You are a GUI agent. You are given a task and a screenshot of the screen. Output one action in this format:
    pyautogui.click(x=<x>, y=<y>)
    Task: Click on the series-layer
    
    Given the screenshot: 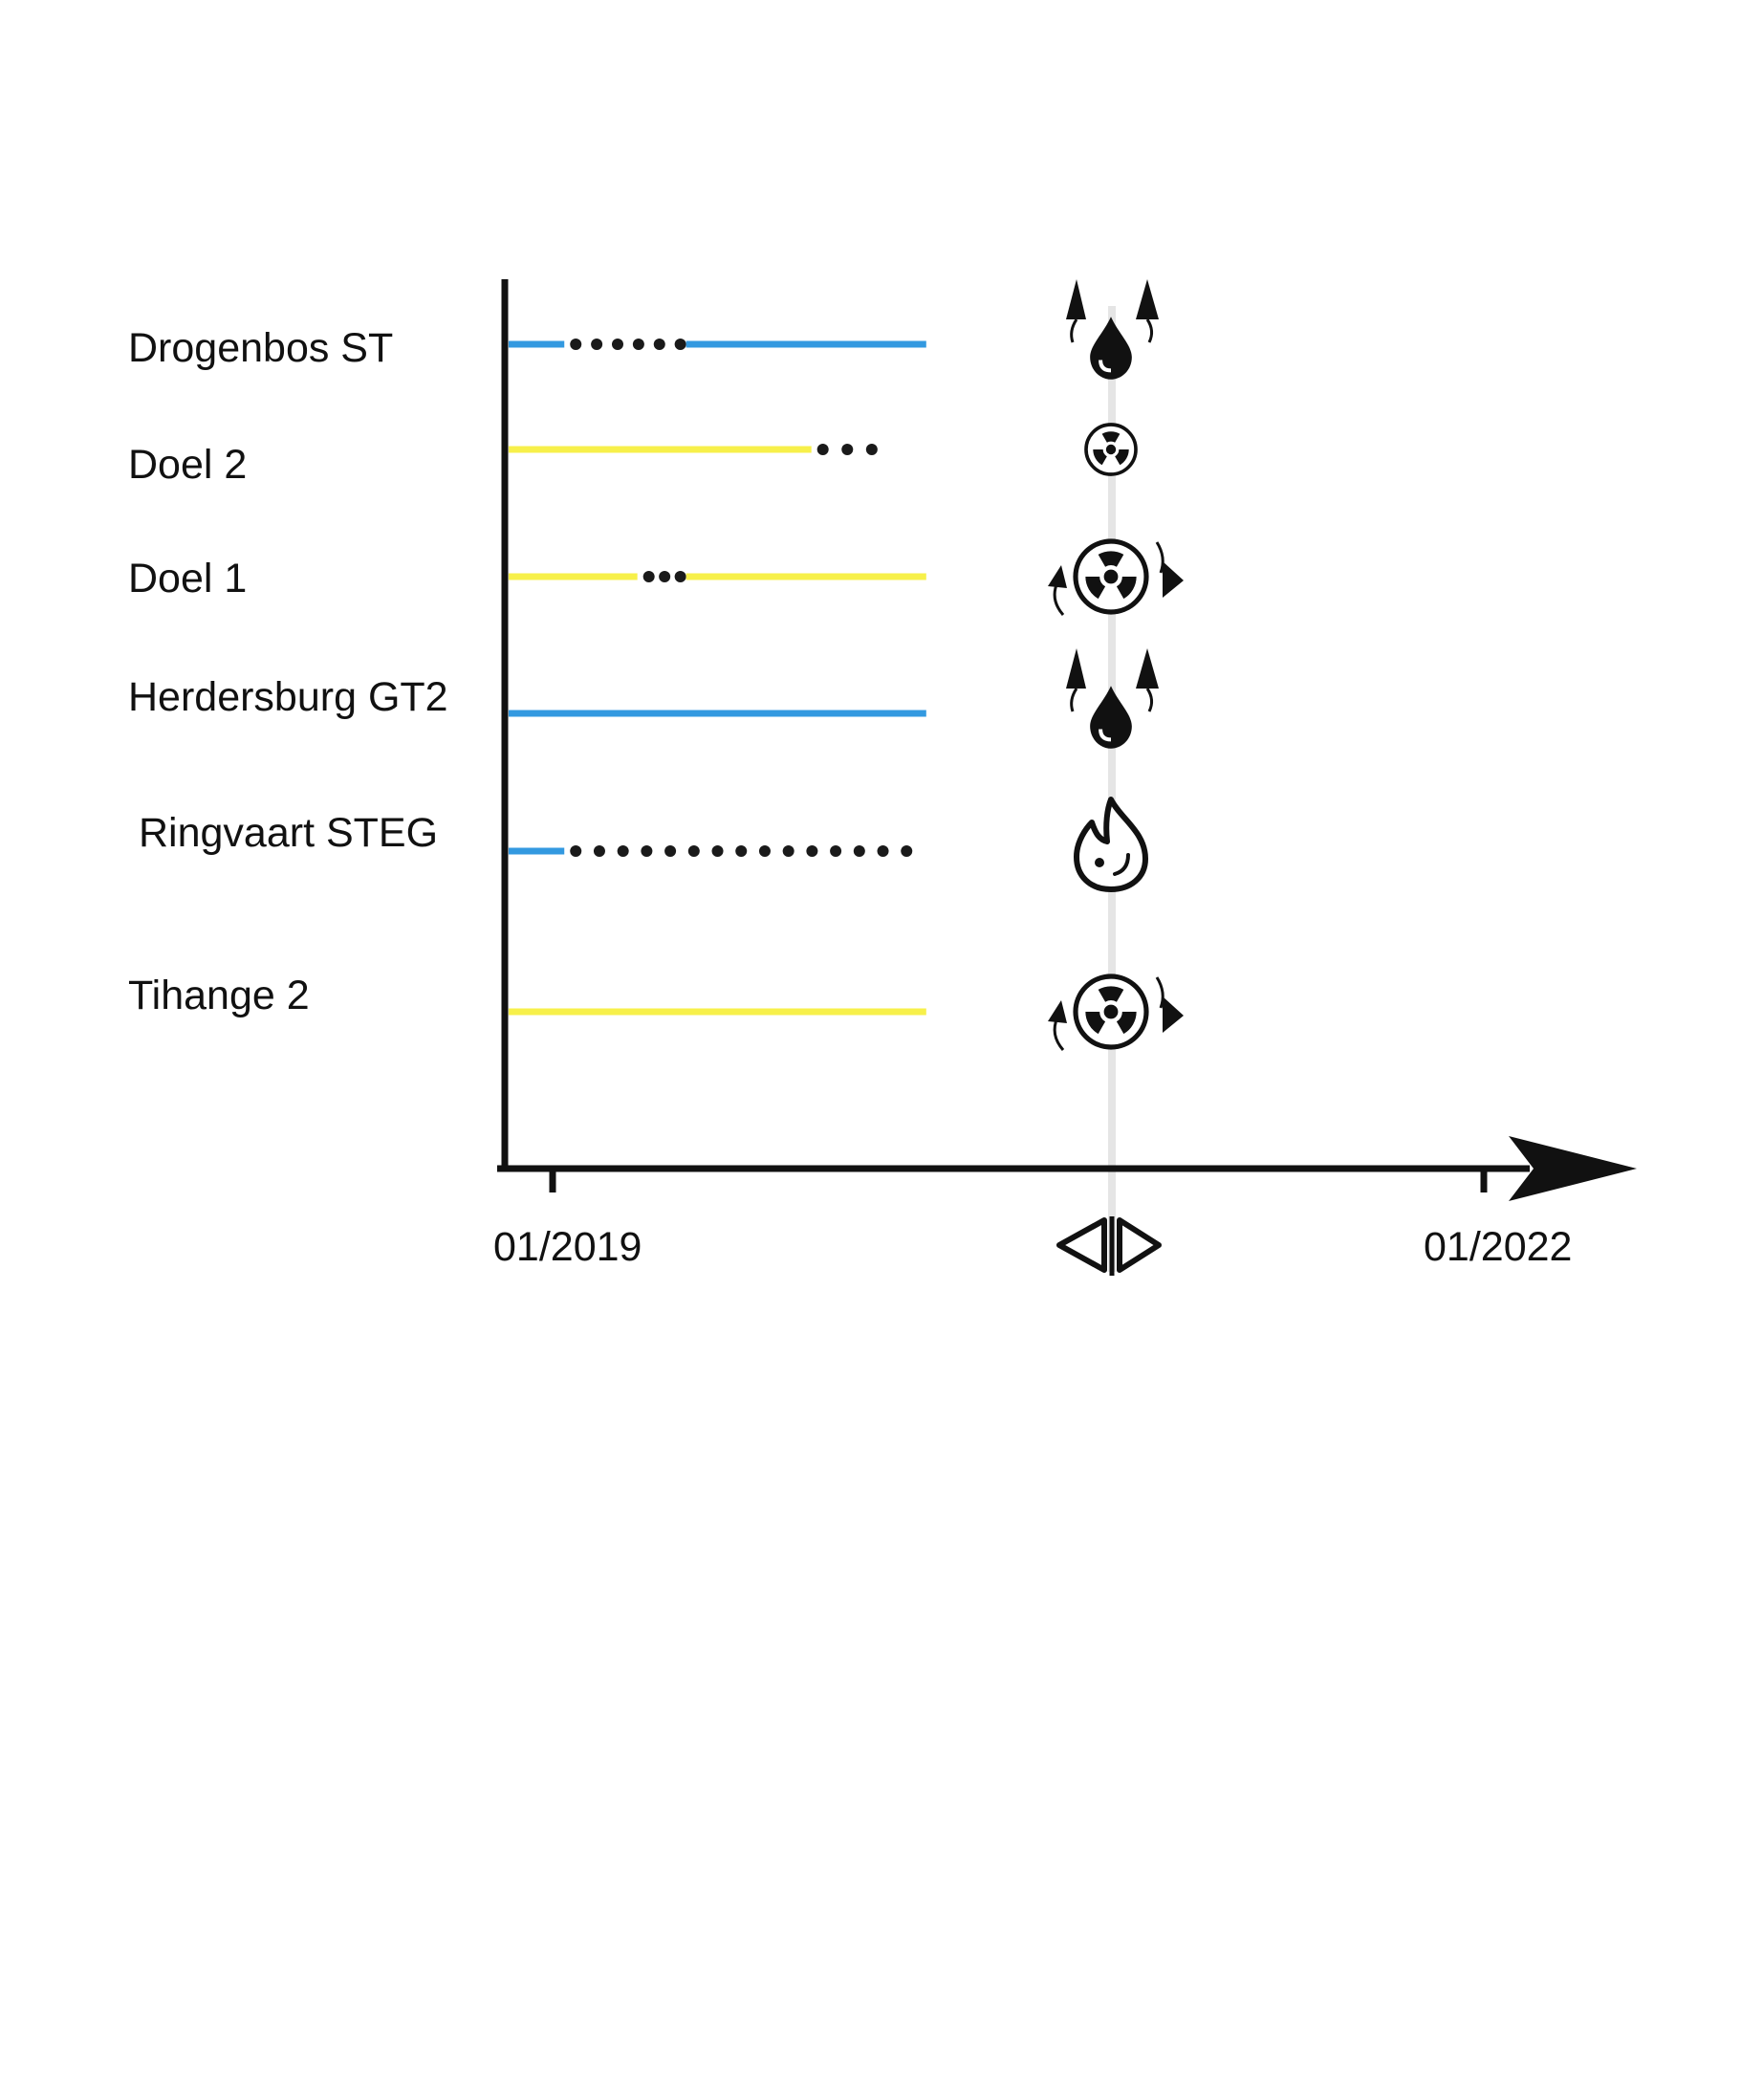 What is the action you would take?
    pyautogui.click(x=717, y=677)
    